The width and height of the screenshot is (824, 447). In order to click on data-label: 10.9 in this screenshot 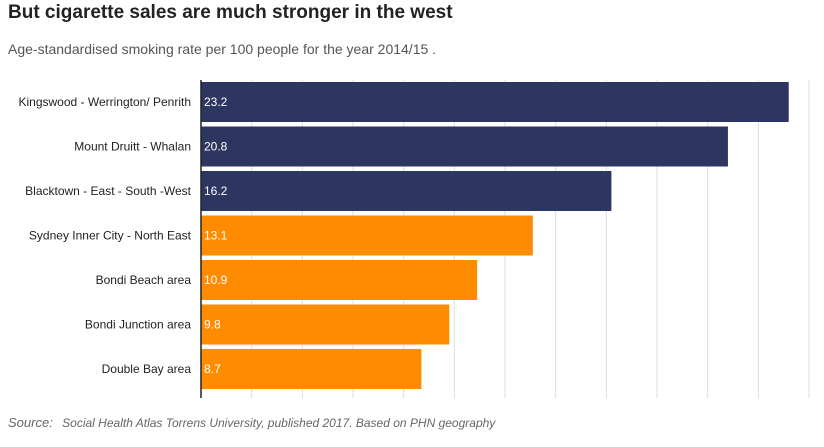, I will do `click(216, 280)`.